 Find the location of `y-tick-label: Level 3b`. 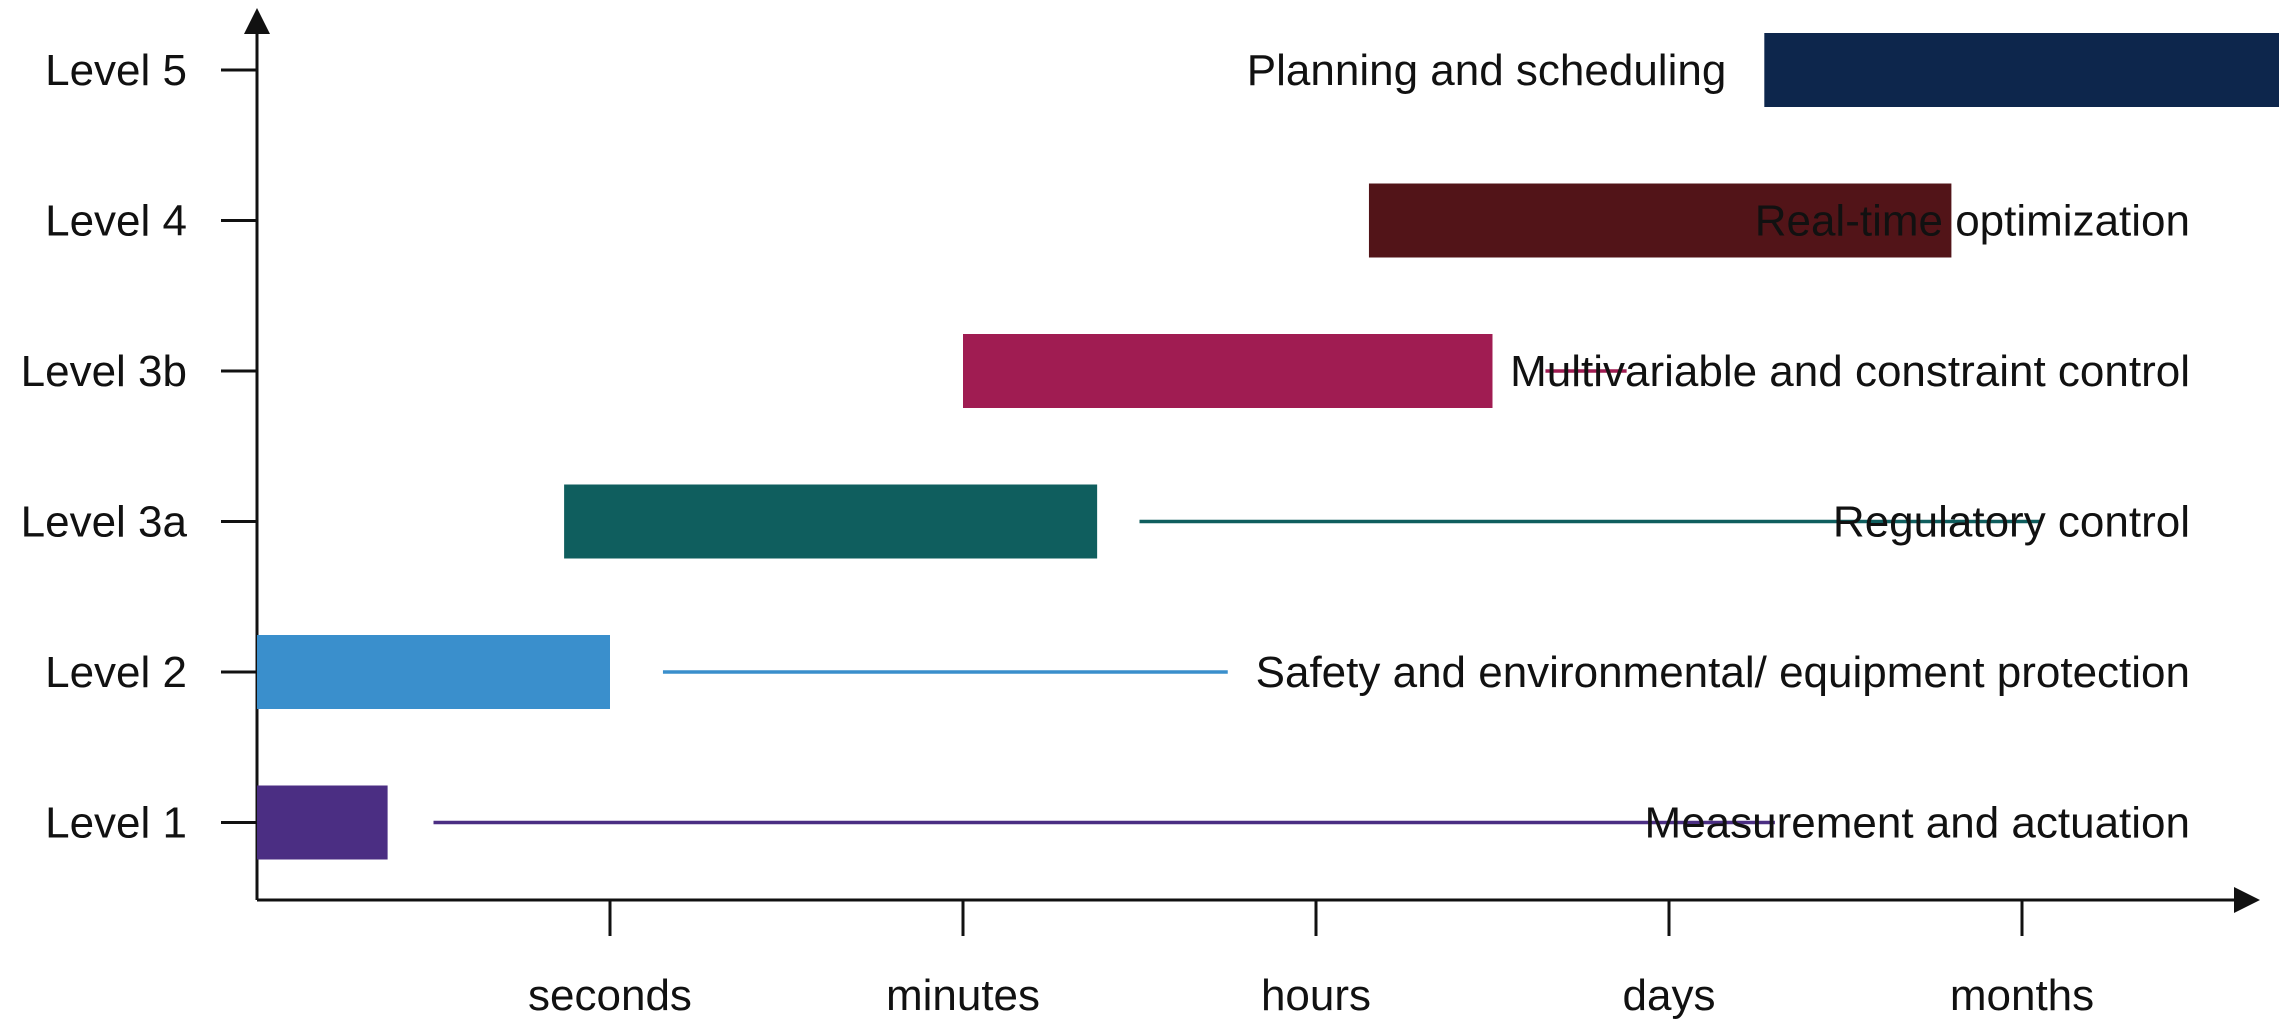

y-tick-label: Level 3b is located at coordinates (104, 371).